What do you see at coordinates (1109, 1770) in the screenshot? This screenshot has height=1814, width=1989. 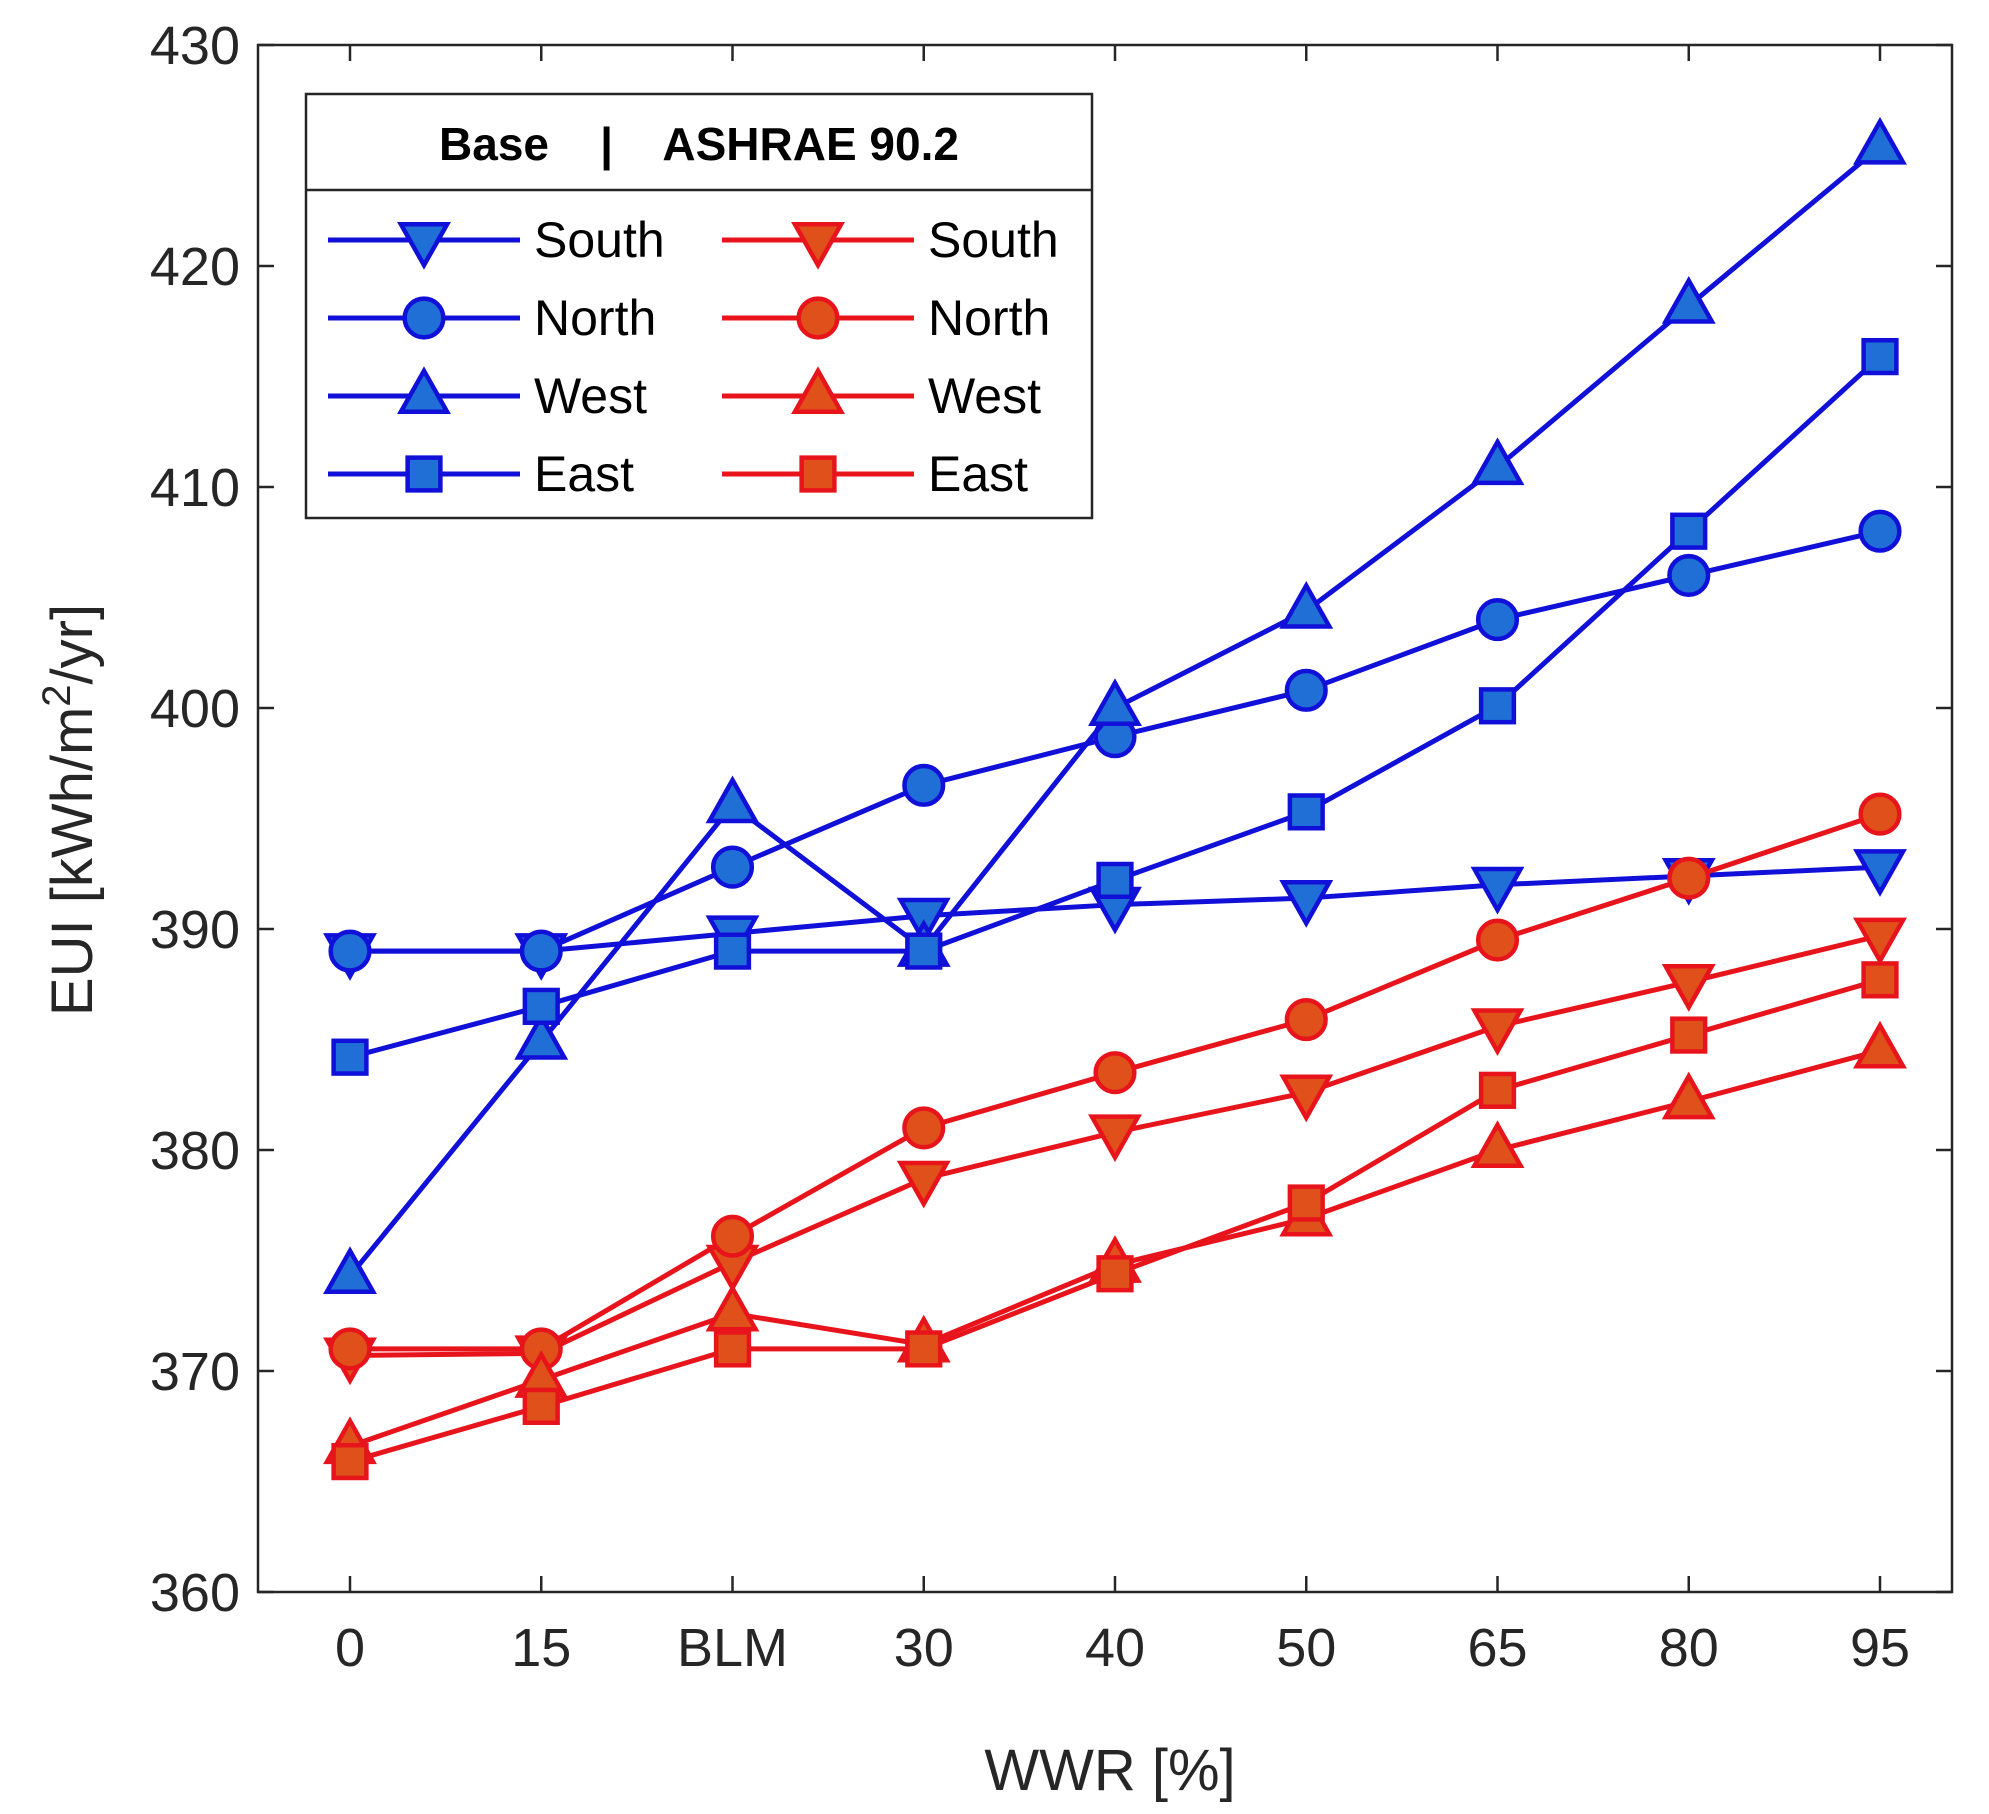 I see `x-axis-label: WWR [%]` at bounding box center [1109, 1770].